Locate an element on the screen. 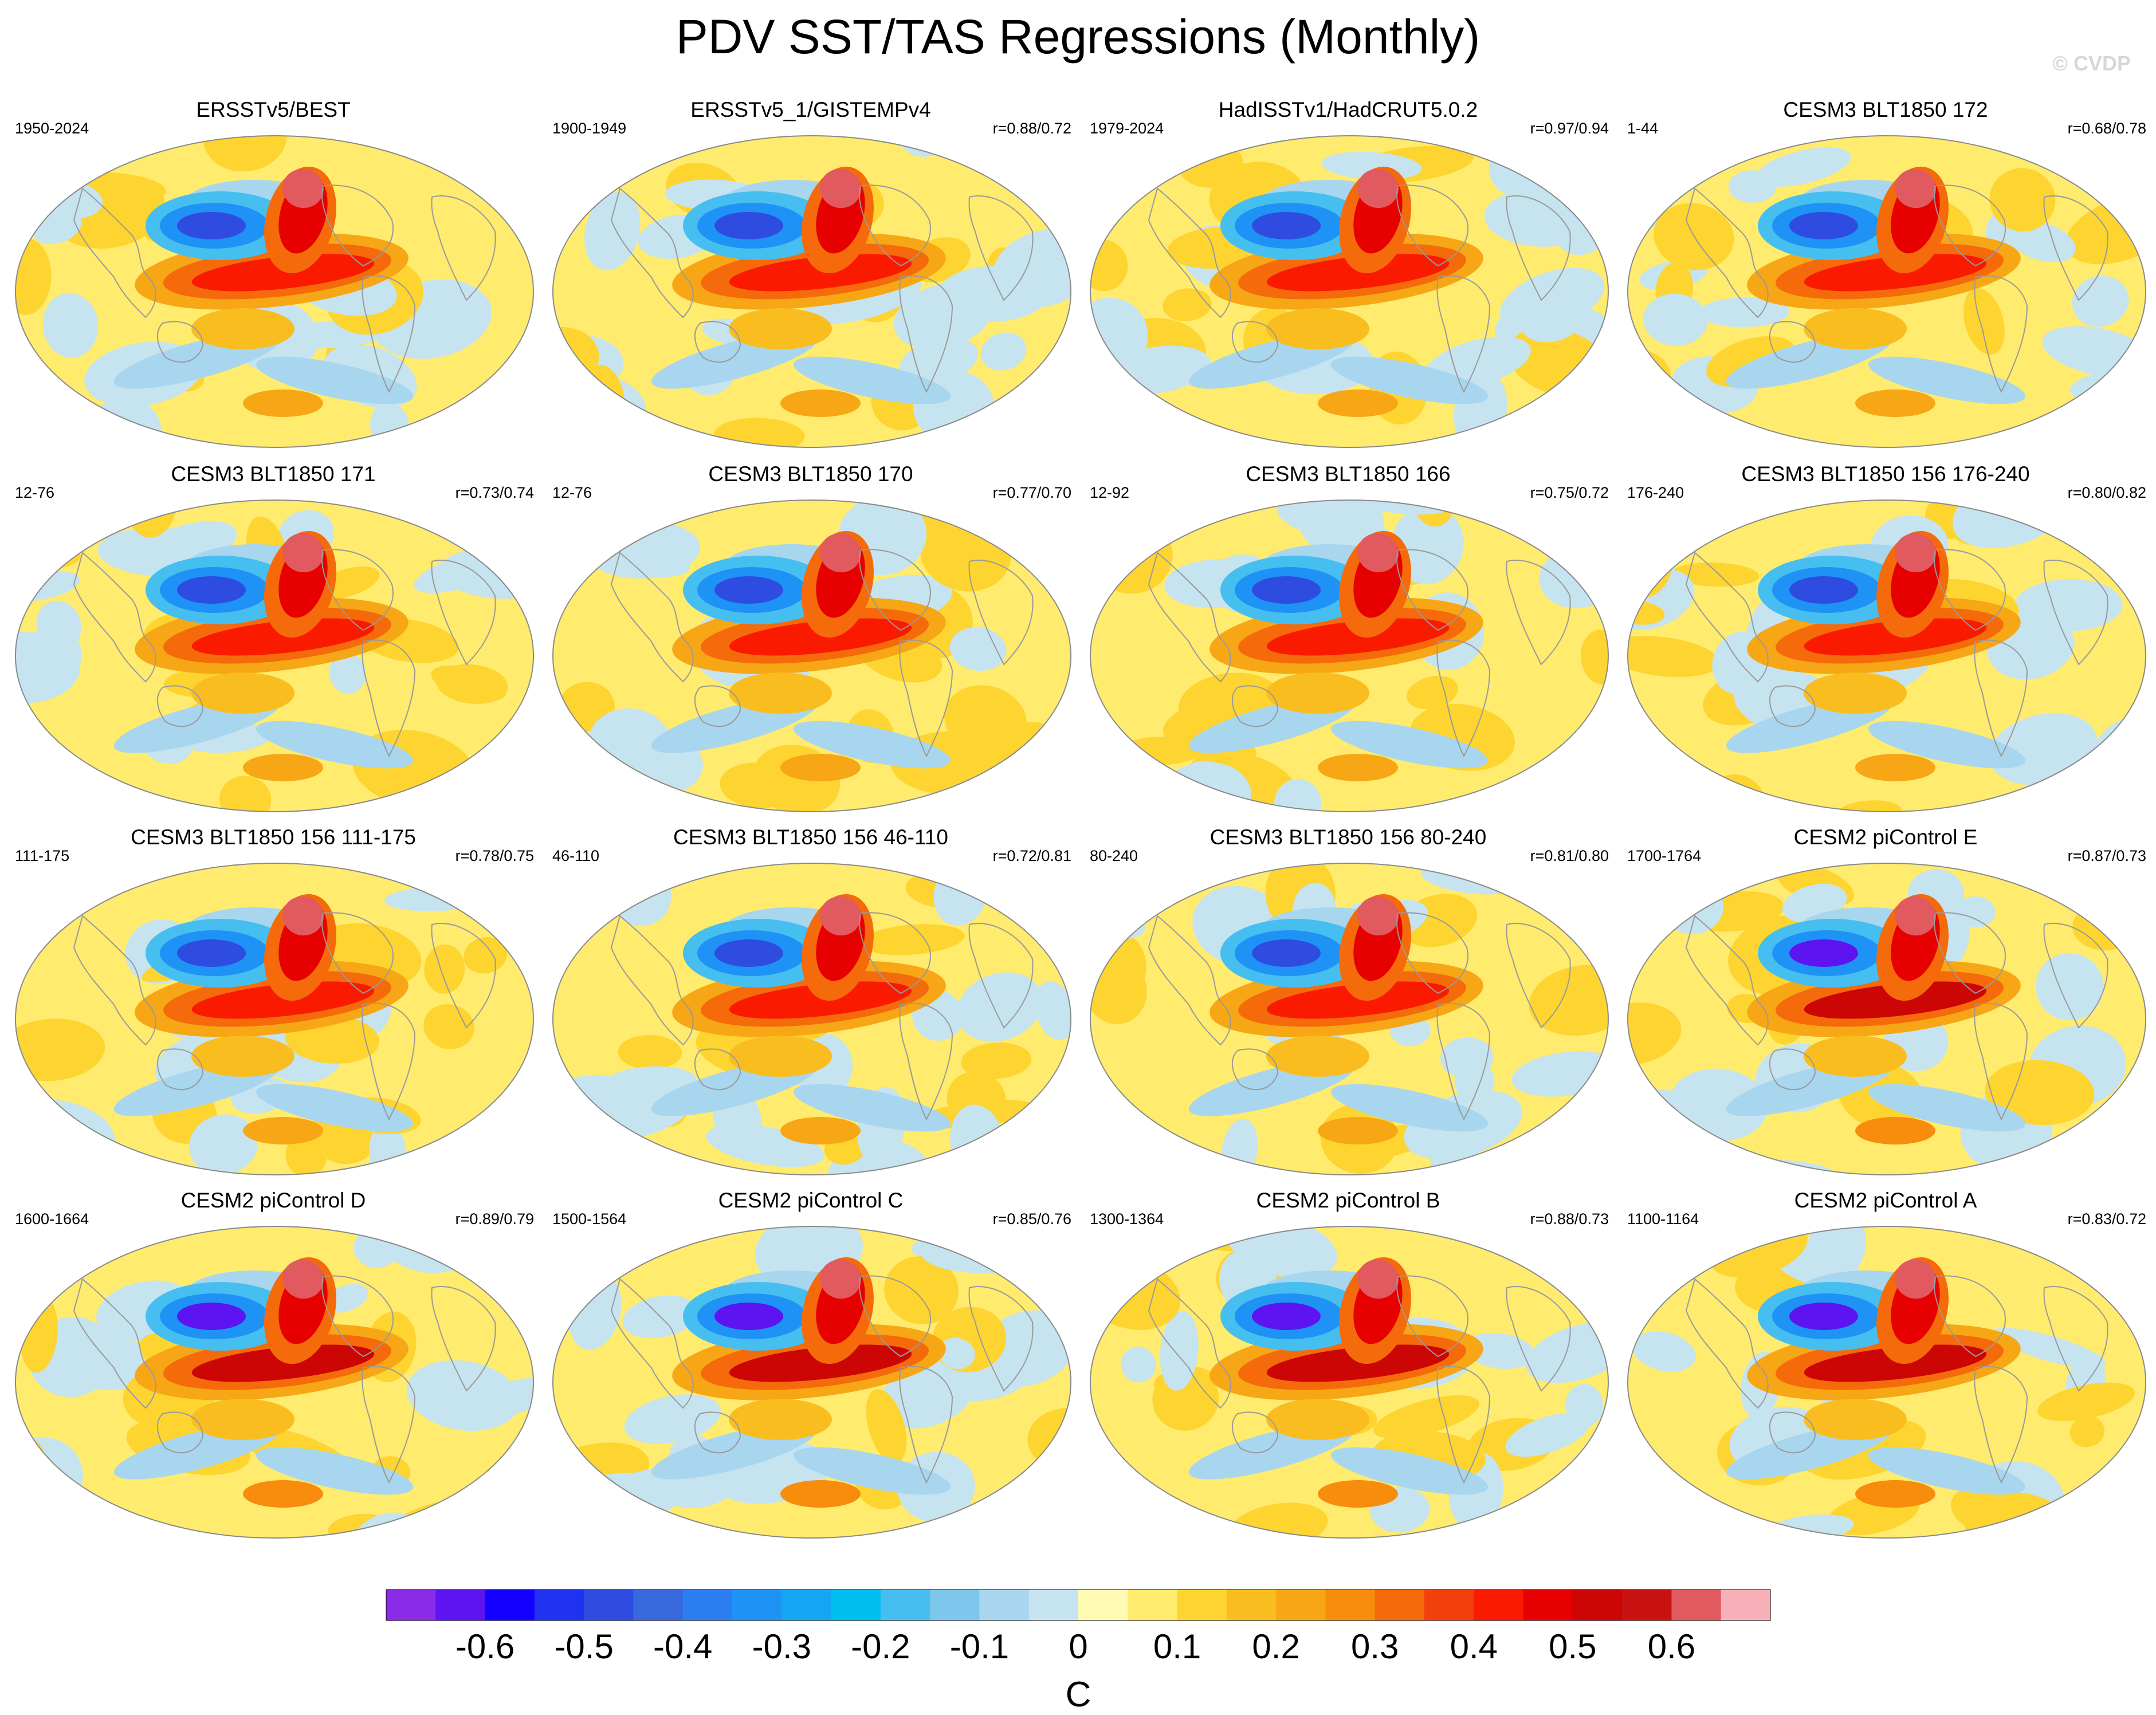 The height and width of the screenshot is (1715, 2156). map-panel: CESM3 BLT1850 172 1-44 r=0.68/0.78 is located at coordinates (1885, 275).